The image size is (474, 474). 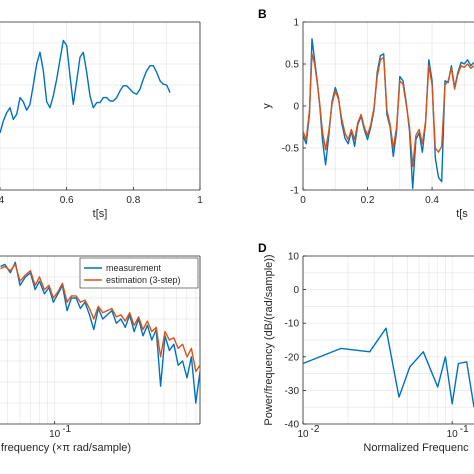 I want to click on y-tick-label: 1, so click(x=296, y=23).